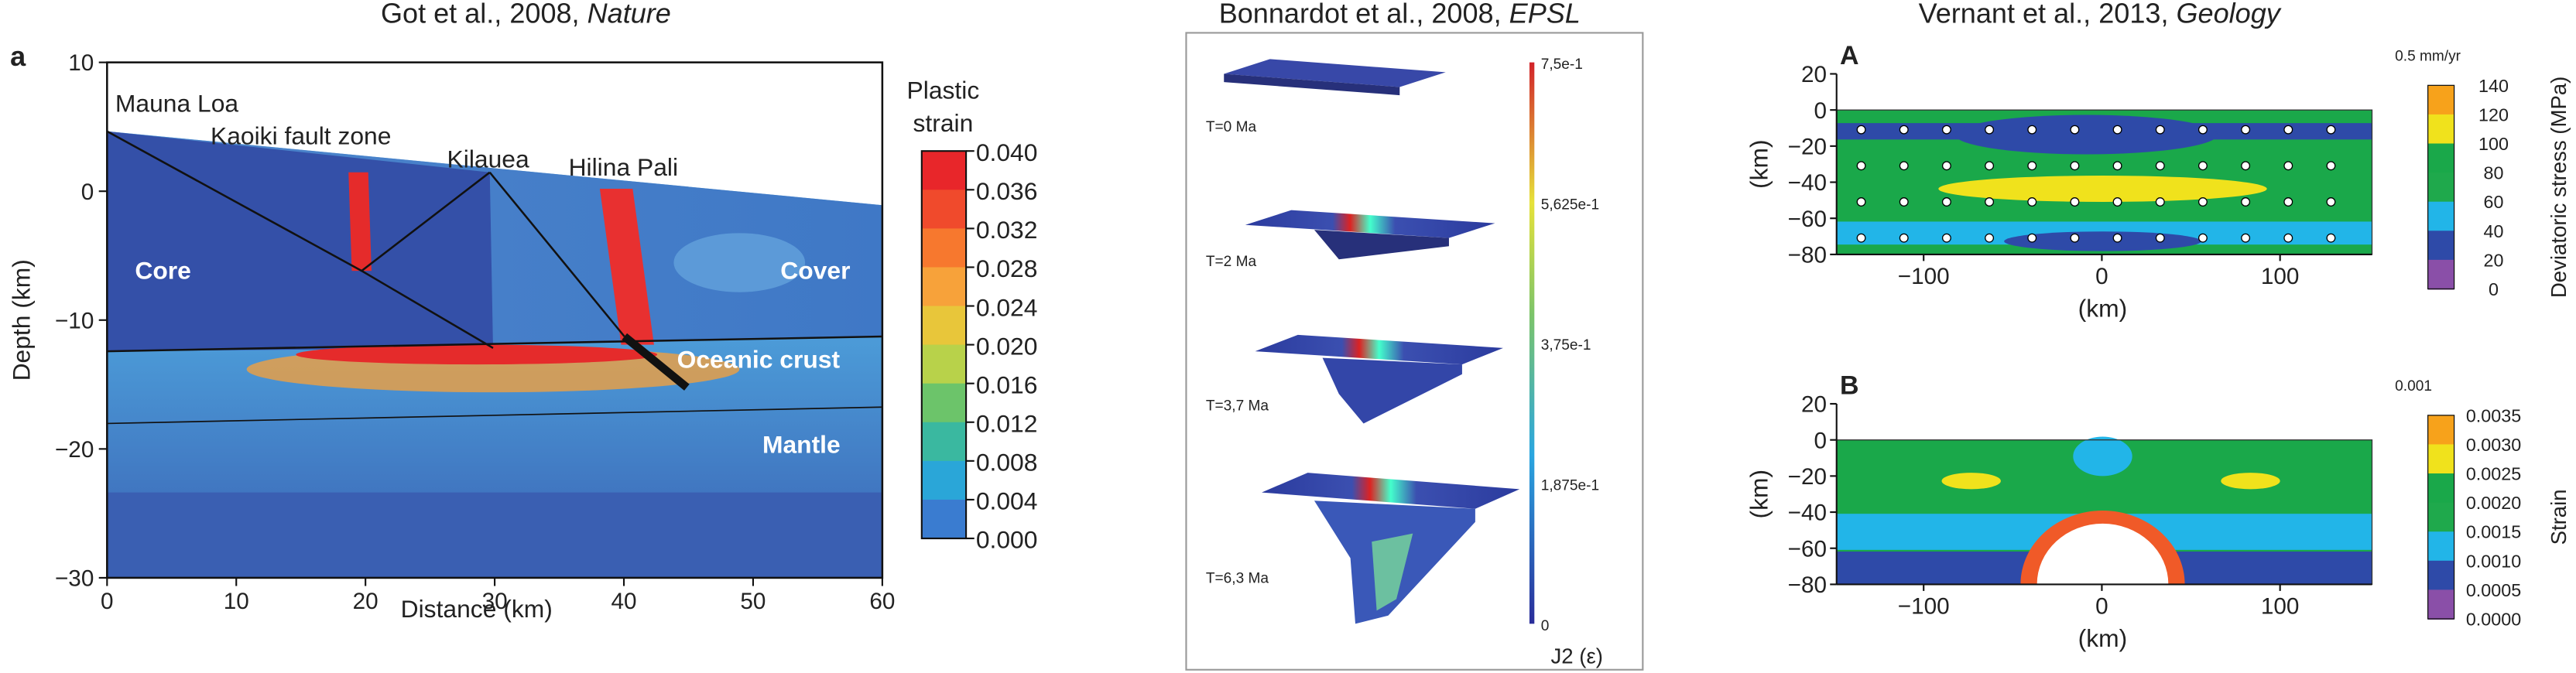 The height and width of the screenshot is (673, 2576). Describe the element at coordinates (2494, 503) in the screenshot. I see `colorbar-tick-label: 0.0020` at that location.